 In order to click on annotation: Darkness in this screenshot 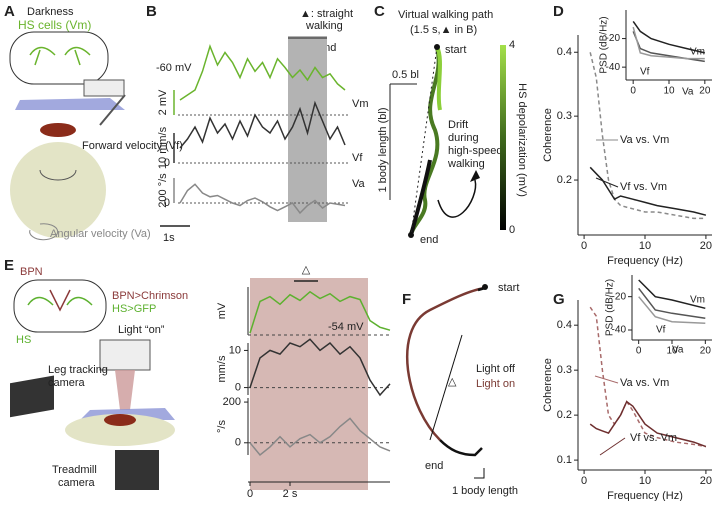, I will do `click(50, 12)`.